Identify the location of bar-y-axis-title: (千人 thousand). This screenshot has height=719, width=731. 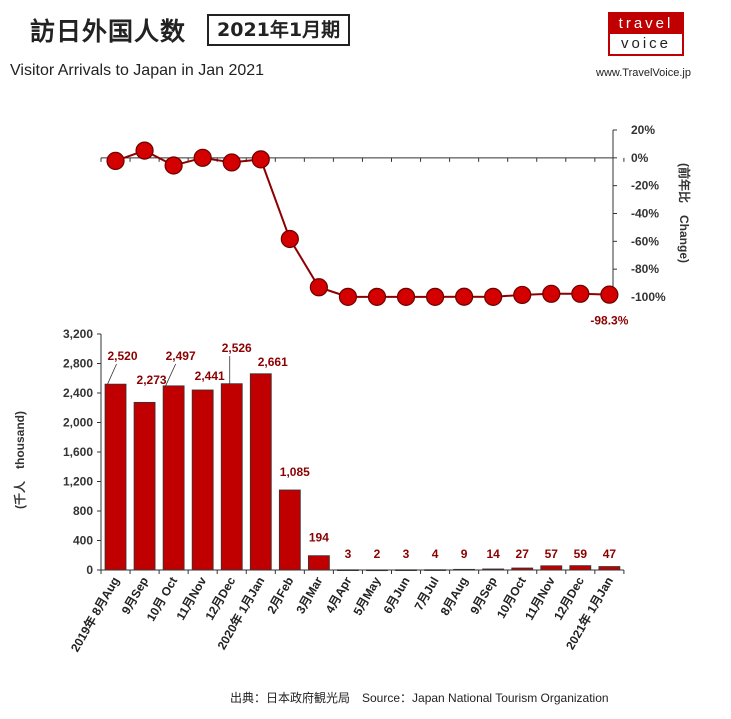
(19, 460).